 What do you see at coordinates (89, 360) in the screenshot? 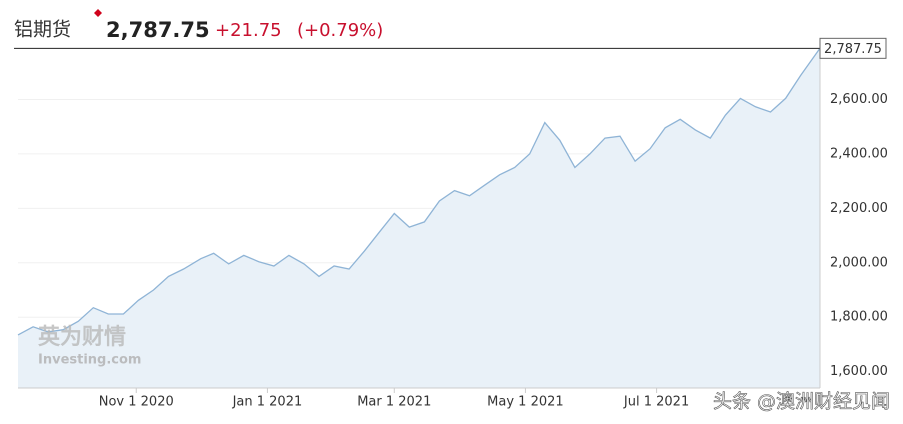
I see `watermark-sub: Investing.com` at bounding box center [89, 360].